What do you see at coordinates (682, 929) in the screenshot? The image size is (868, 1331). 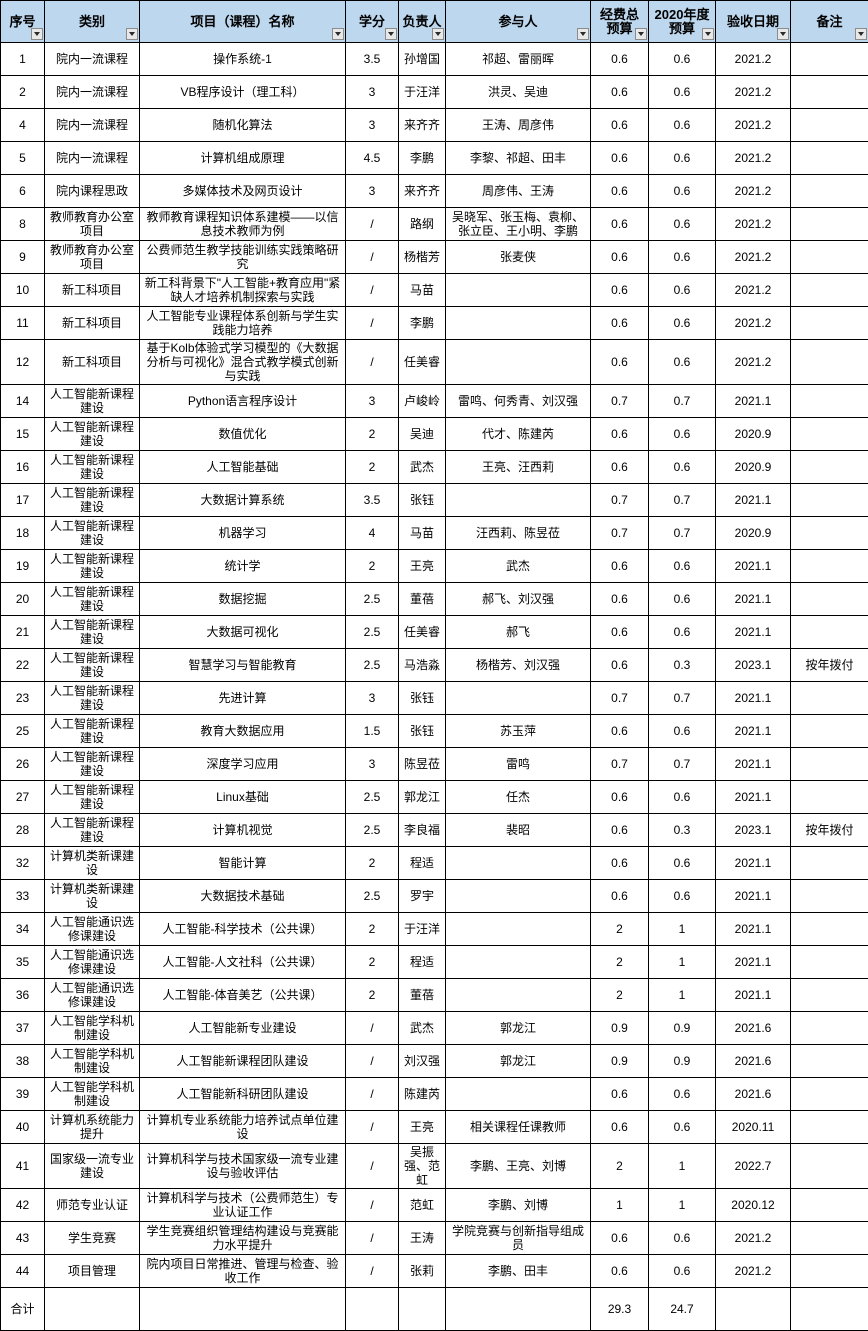 I see `cell-budget-2020: 1` at bounding box center [682, 929].